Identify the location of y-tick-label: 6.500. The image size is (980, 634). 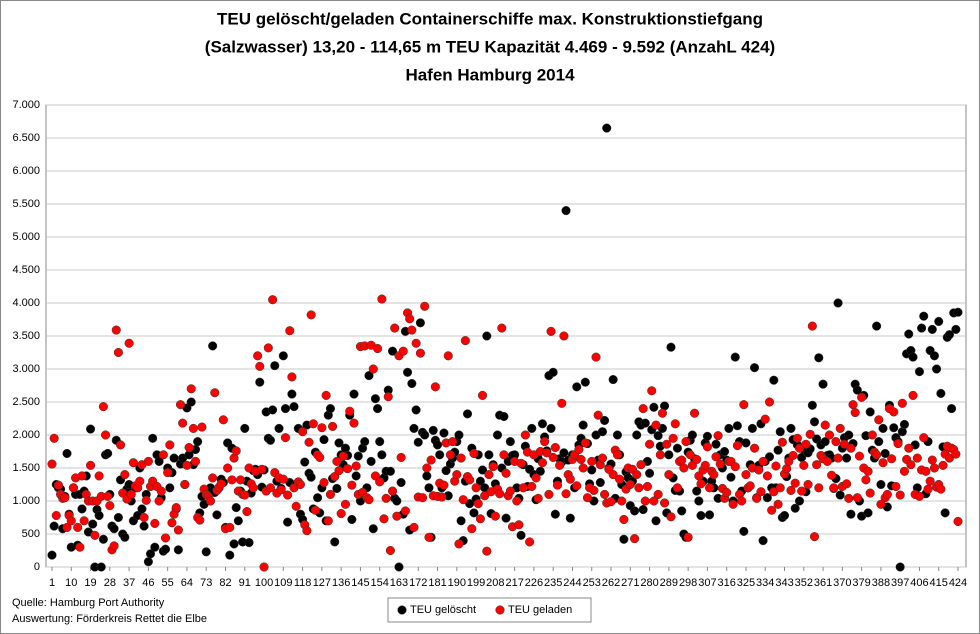
(26, 138).